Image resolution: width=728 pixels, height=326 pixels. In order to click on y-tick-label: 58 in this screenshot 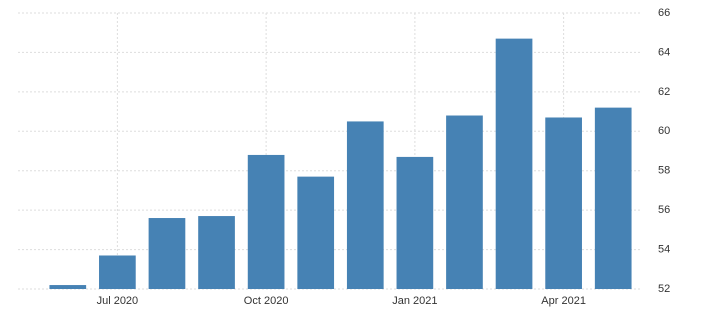, I will do `click(664, 171)`.